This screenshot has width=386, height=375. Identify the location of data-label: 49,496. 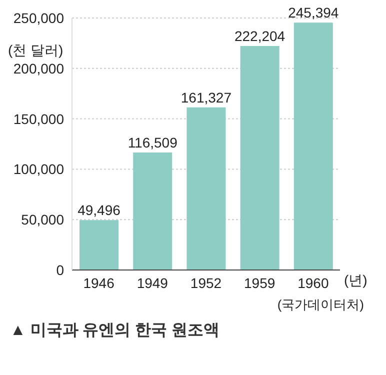
(99, 210).